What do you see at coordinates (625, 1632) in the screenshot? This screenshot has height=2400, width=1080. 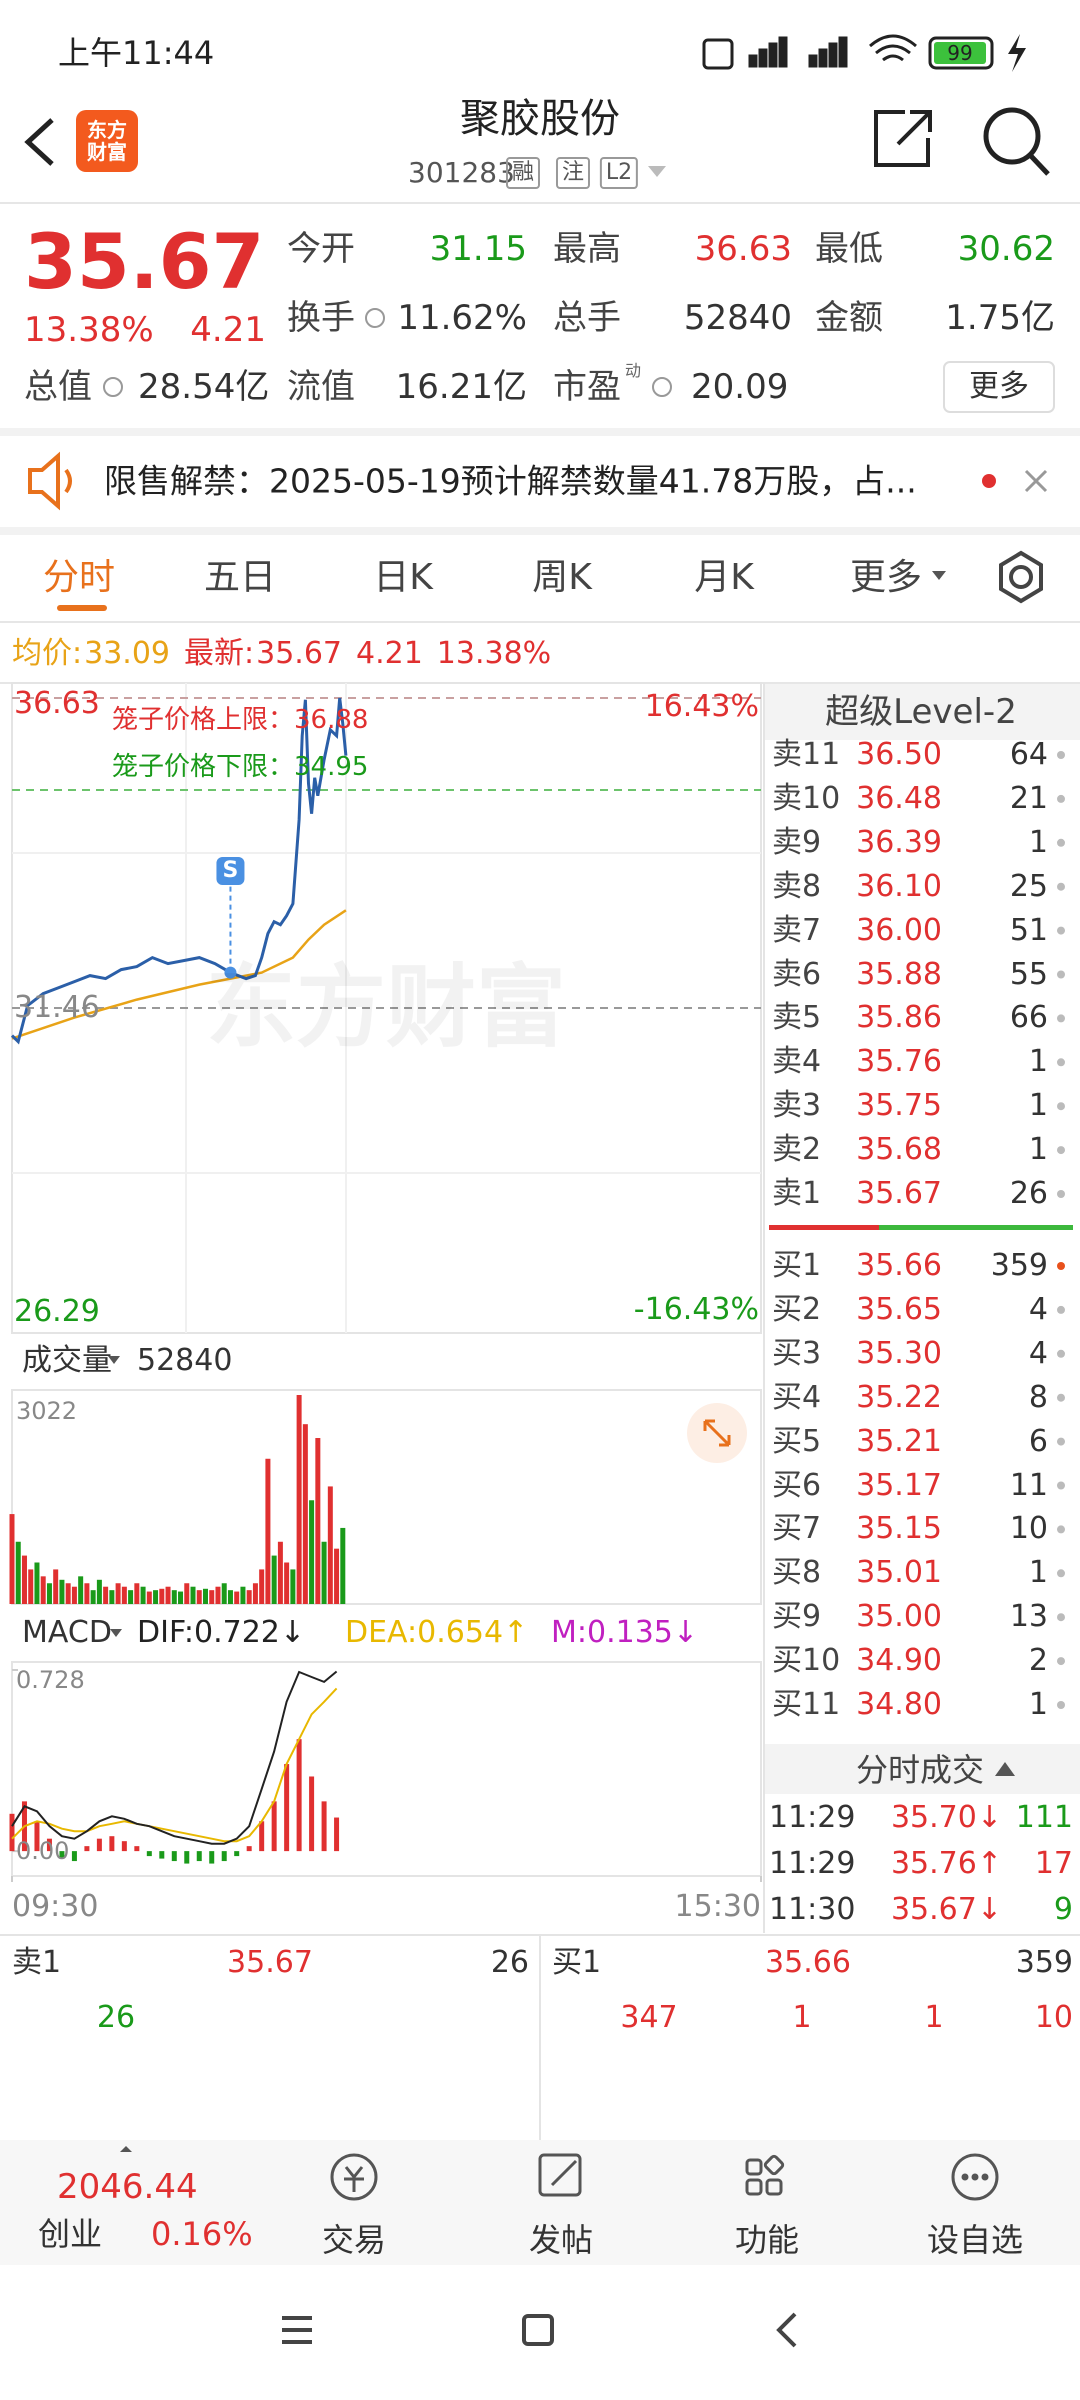 I see `macd-m: M:0.135↓` at bounding box center [625, 1632].